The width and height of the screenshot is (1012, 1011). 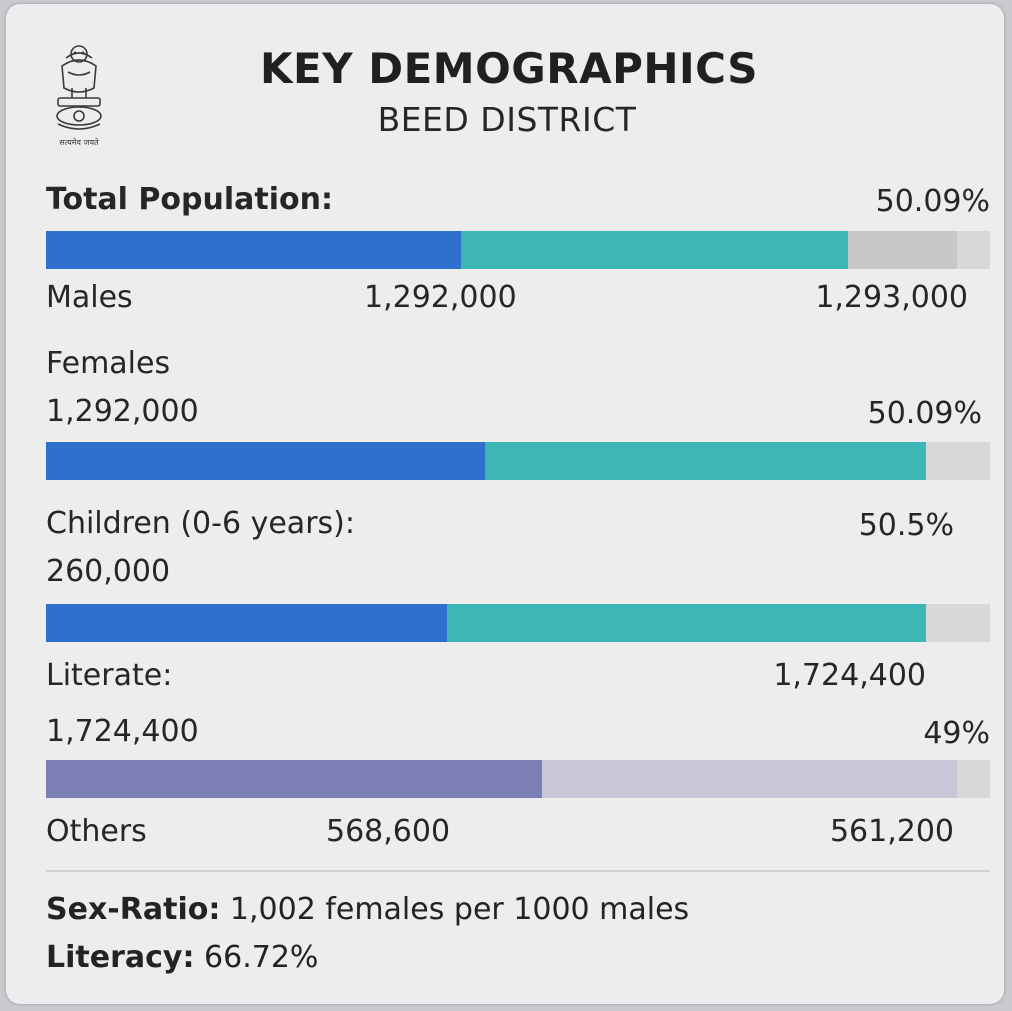 What do you see at coordinates (109, 675) in the screenshot?
I see `literate-label: Literate:` at bounding box center [109, 675].